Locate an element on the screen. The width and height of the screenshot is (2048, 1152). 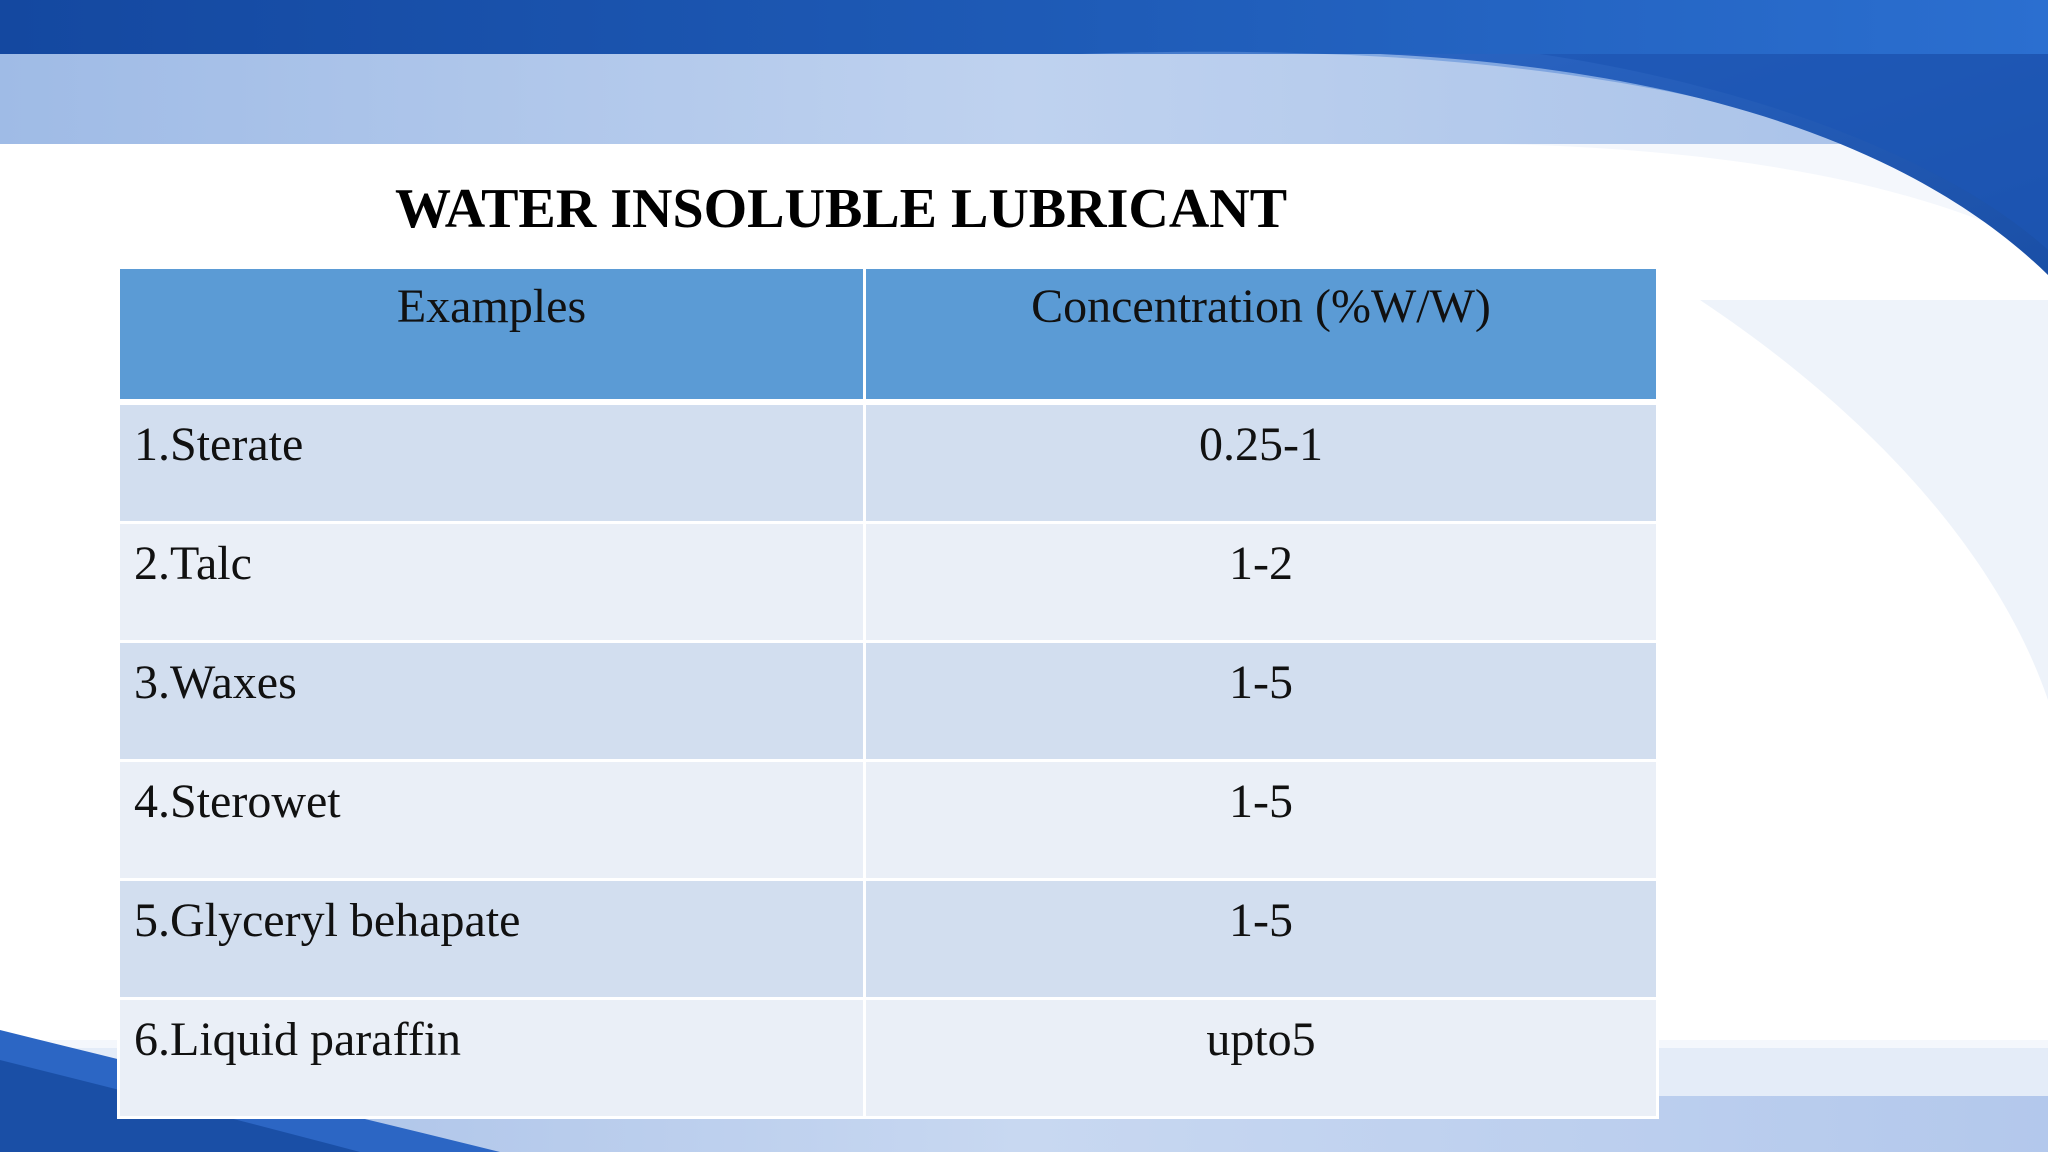
table-row: 6.Liquid paraffin upto5 is located at coordinates (888, 1058).